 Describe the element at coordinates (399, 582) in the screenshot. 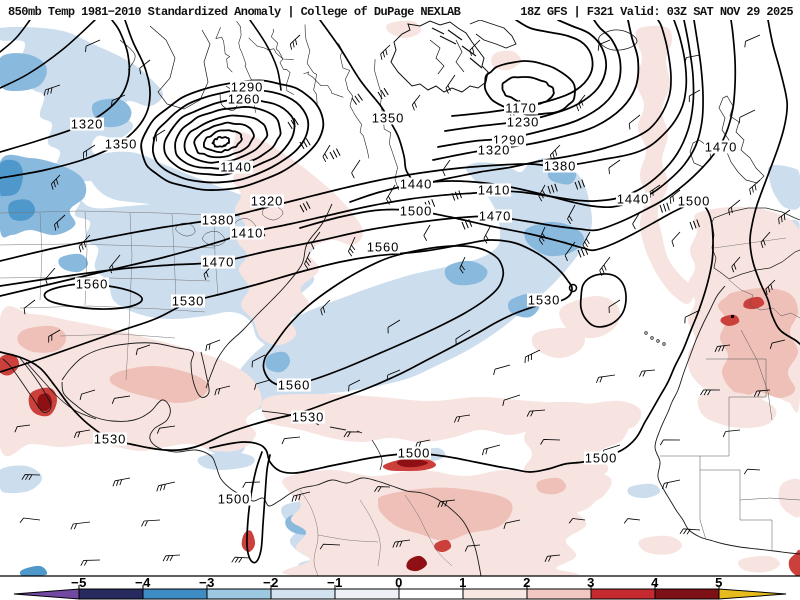

I see `svg-text: 0` at that location.